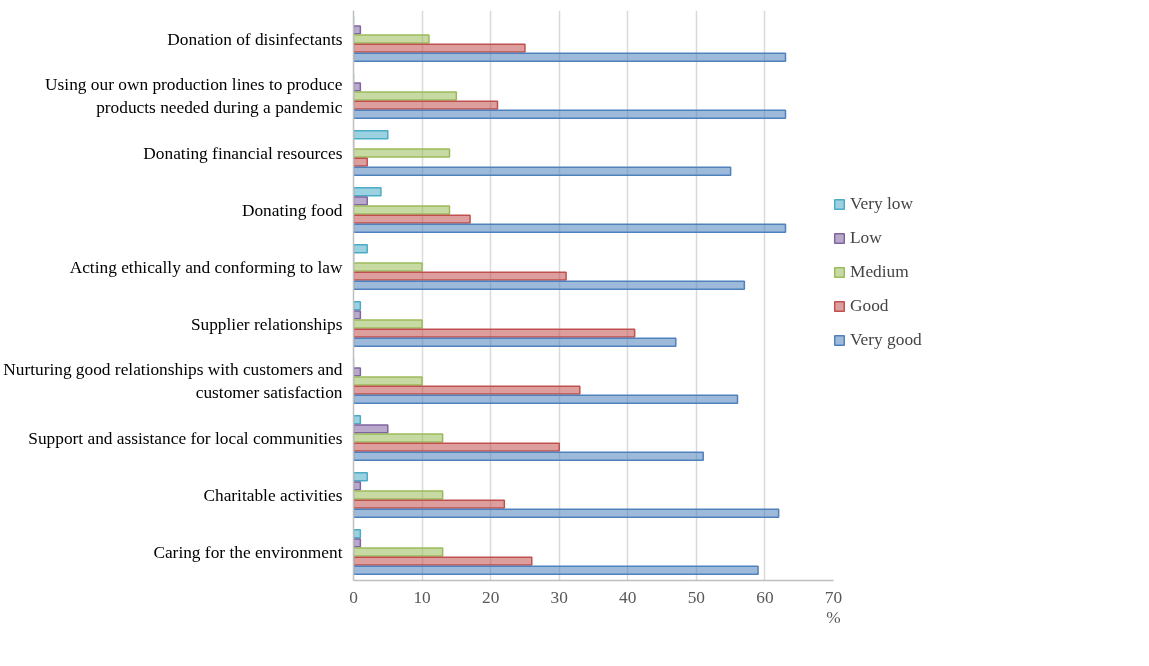 The image size is (1149, 666). What do you see at coordinates (248, 552) in the screenshot?
I see `y-tick-label: Caring for the environment` at bounding box center [248, 552].